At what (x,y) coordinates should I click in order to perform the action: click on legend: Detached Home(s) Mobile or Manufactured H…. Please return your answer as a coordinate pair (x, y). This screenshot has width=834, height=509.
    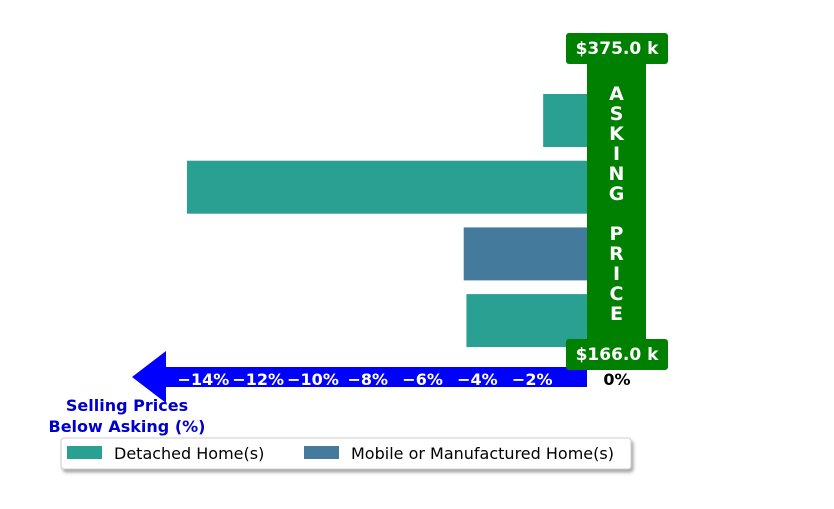
    Looking at the image, I should click on (346, 453).